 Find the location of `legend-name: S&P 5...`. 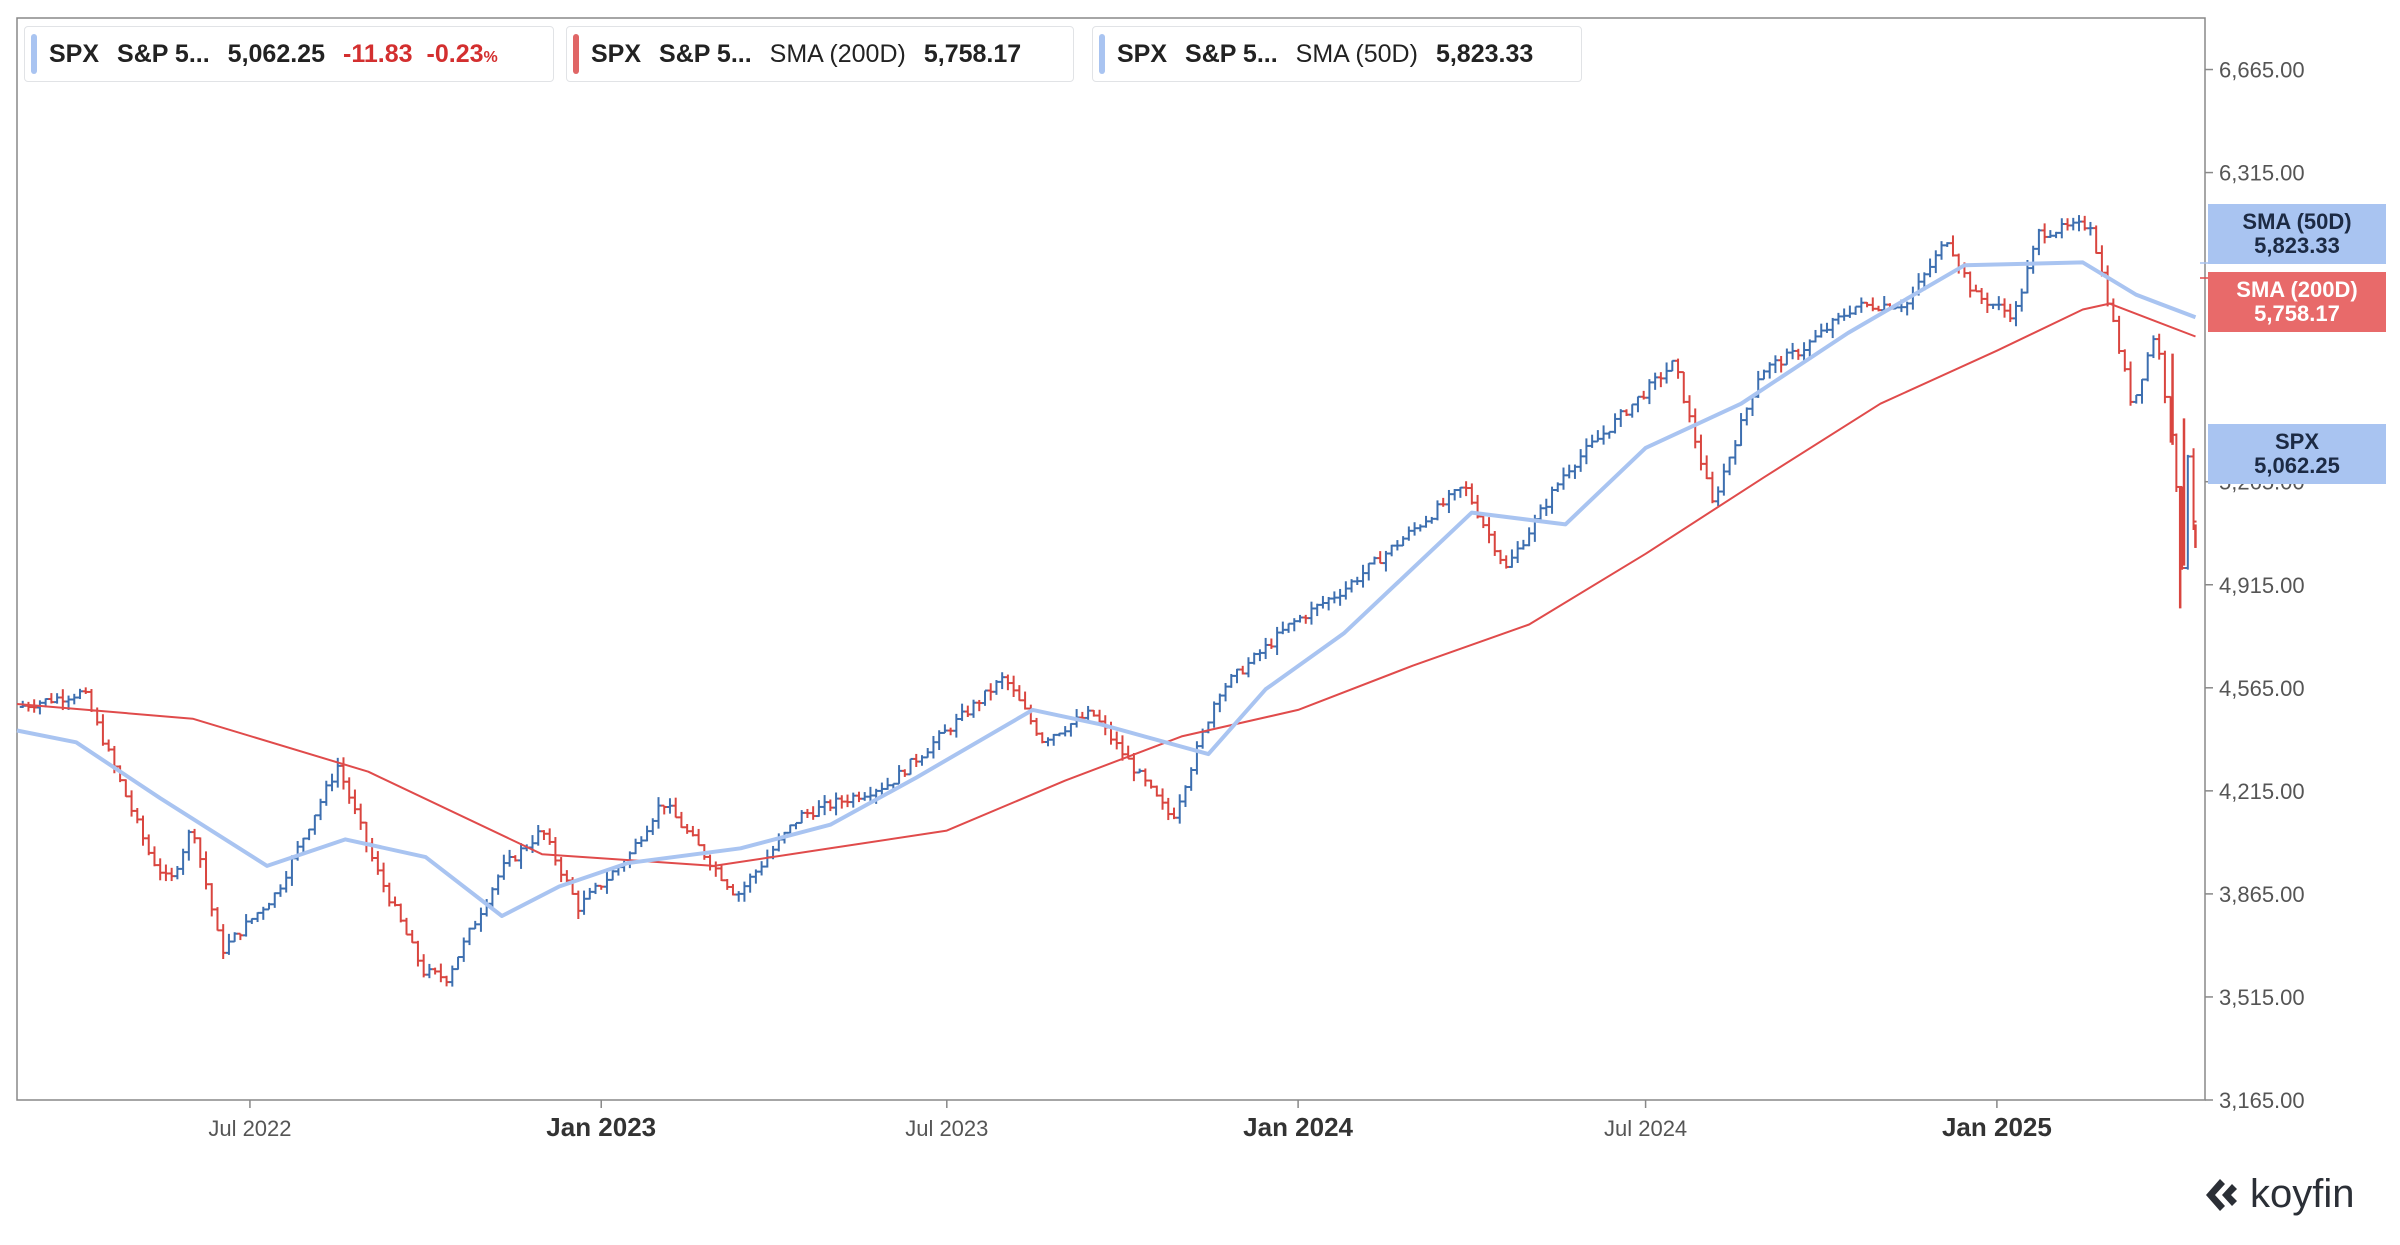

legend-name: S&P 5... is located at coordinates (1231, 53).